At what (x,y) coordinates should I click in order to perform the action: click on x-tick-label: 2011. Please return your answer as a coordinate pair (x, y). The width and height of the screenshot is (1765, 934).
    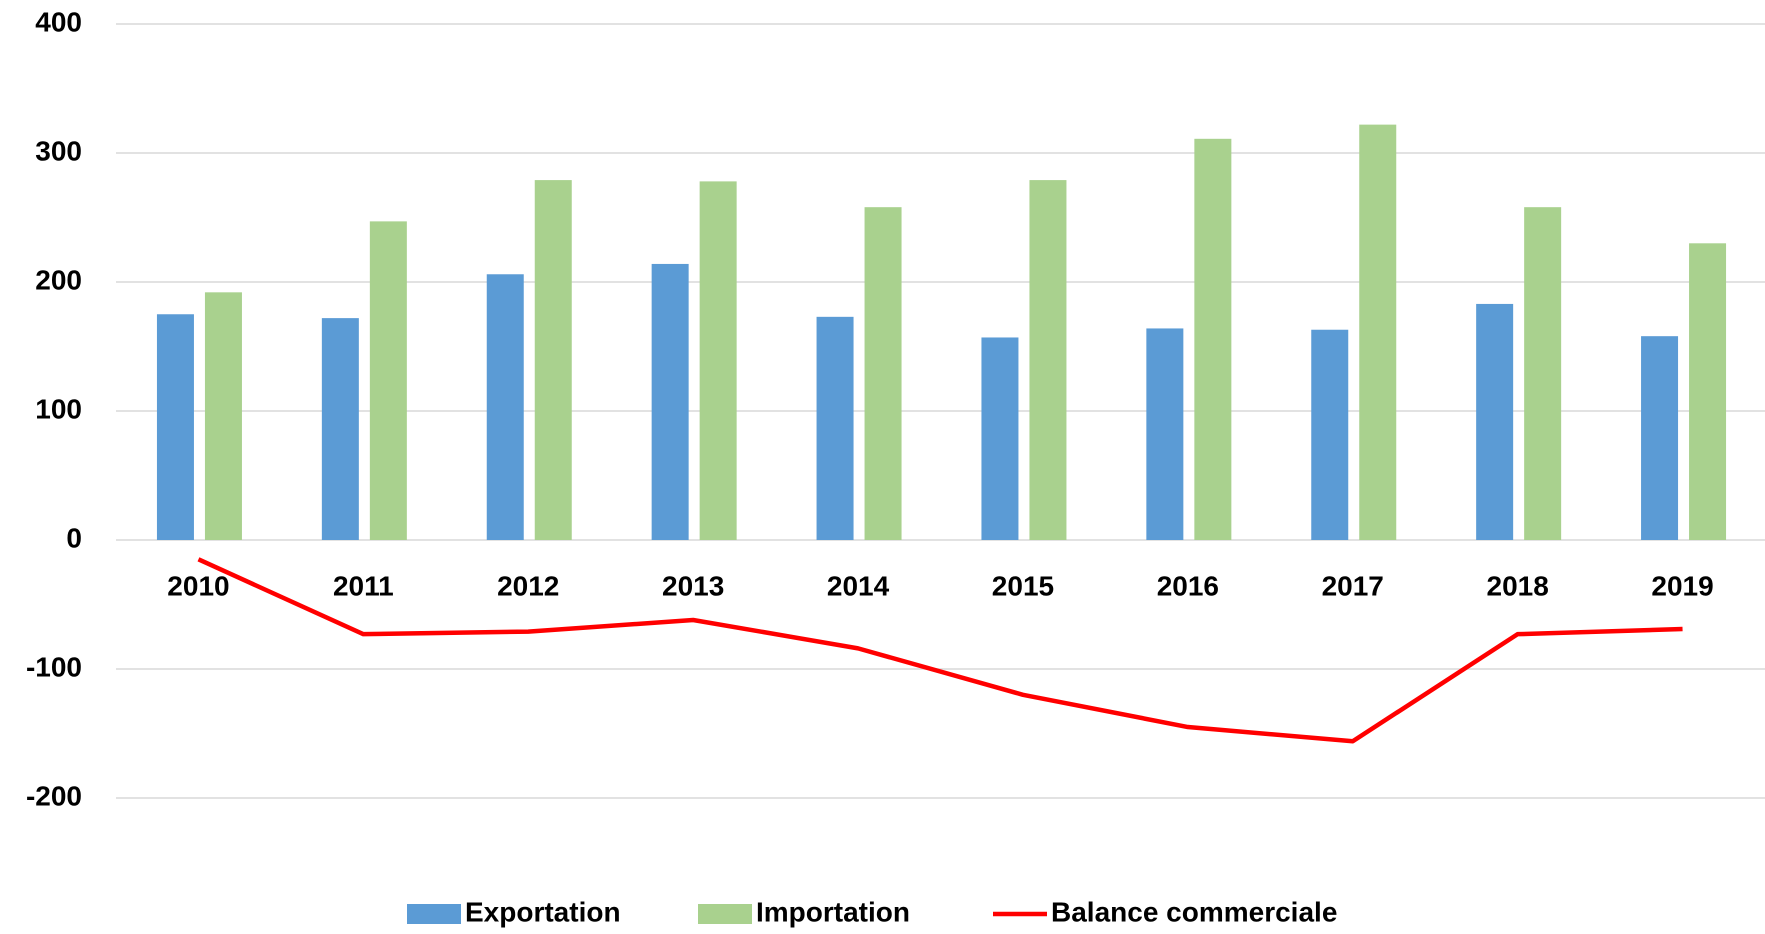
    Looking at the image, I should click on (363, 585).